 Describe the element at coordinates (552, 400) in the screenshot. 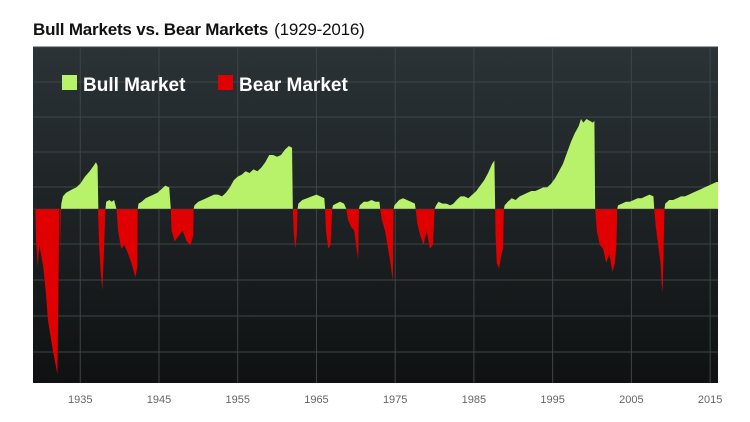

I see `x-tick-label: 1995` at that location.